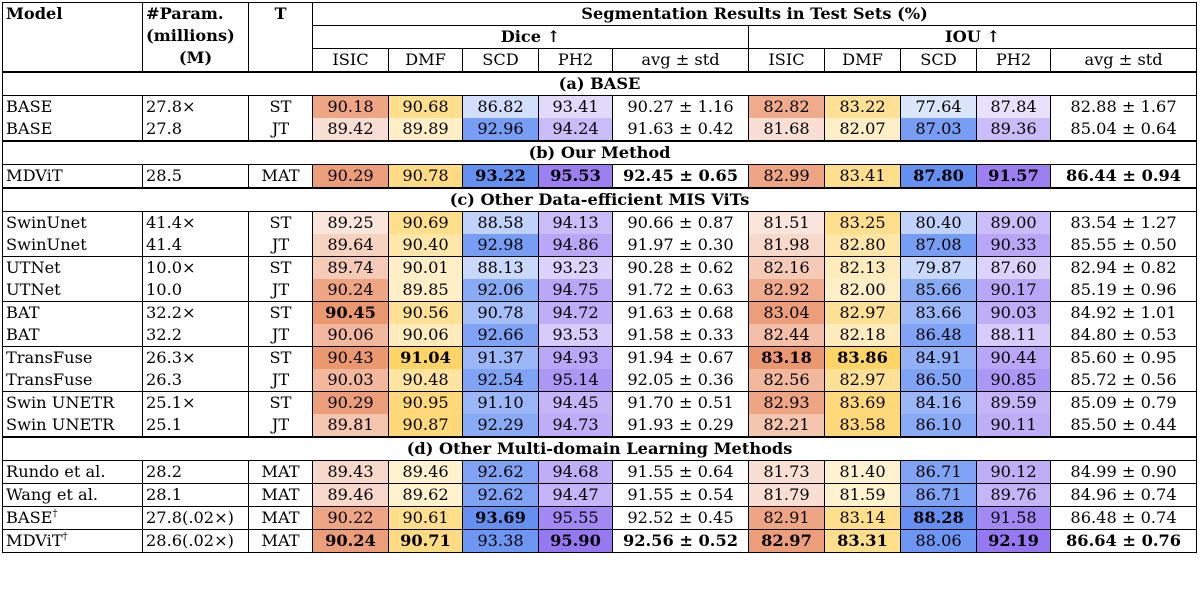  Describe the element at coordinates (72, 106) in the screenshot. I see `model-cell: BASE` at that location.